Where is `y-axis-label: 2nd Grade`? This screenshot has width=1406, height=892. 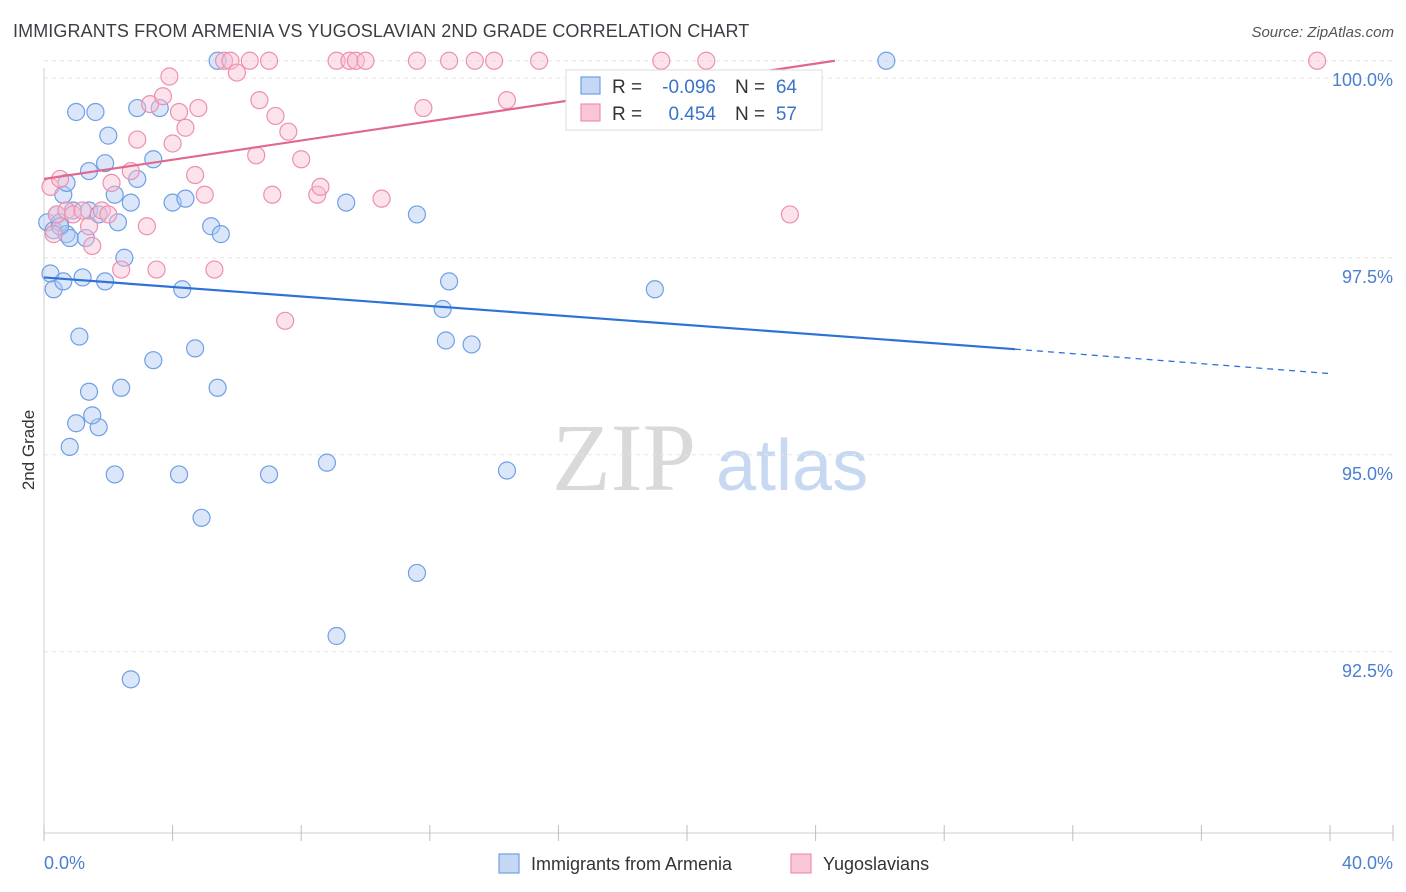 y-axis-label: 2nd Grade is located at coordinates (28, 450).